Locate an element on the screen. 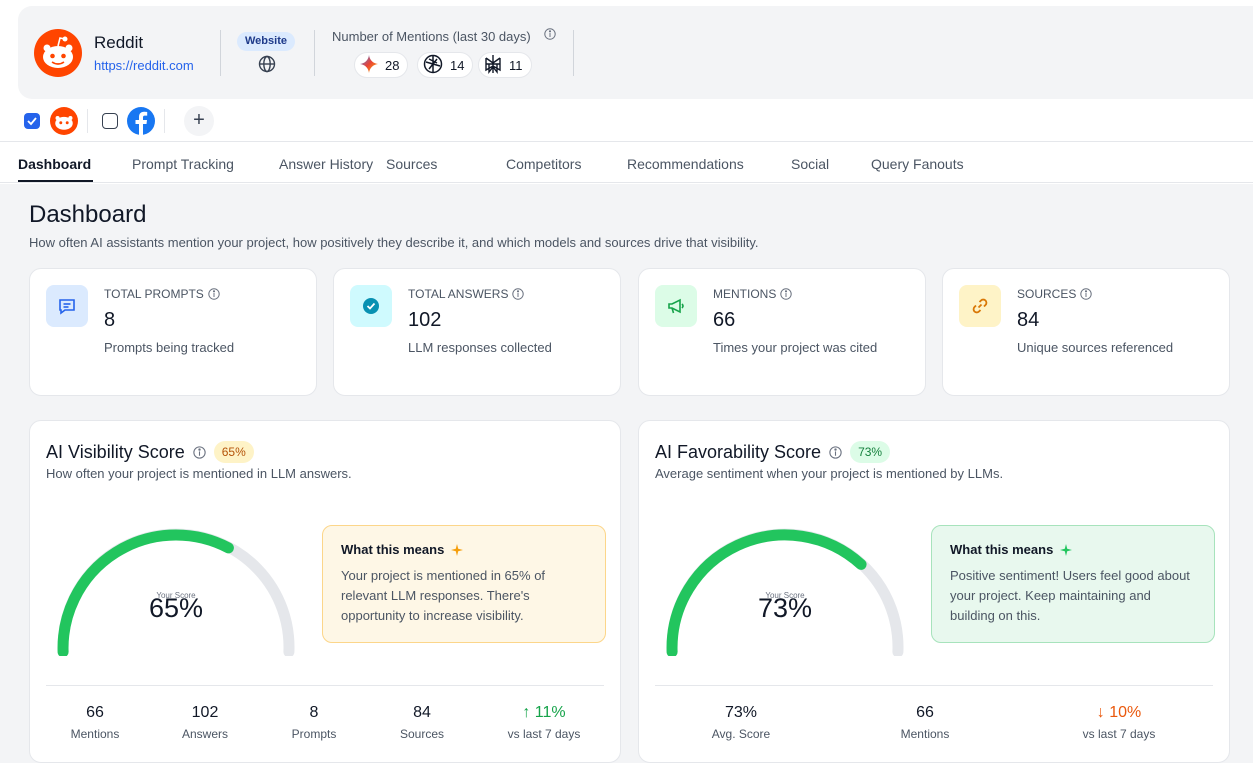 Image resolution: width=1253 pixels, height=763 pixels. stat-value: 84 is located at coordinates (1028, 320).